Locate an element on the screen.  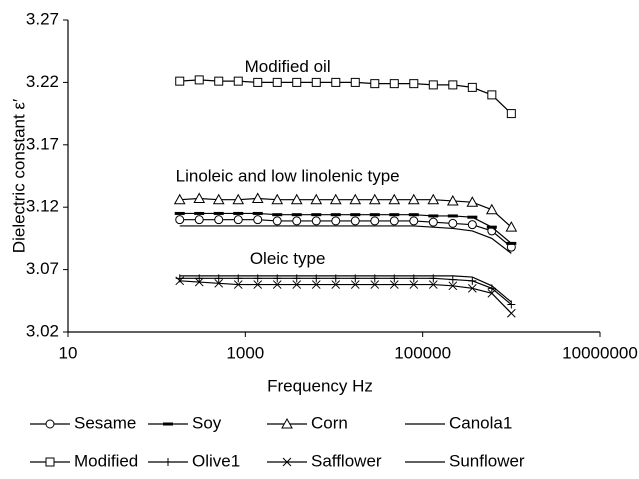
annotation: Linoleic and low linolenic type is located at coordinates (288, 176).